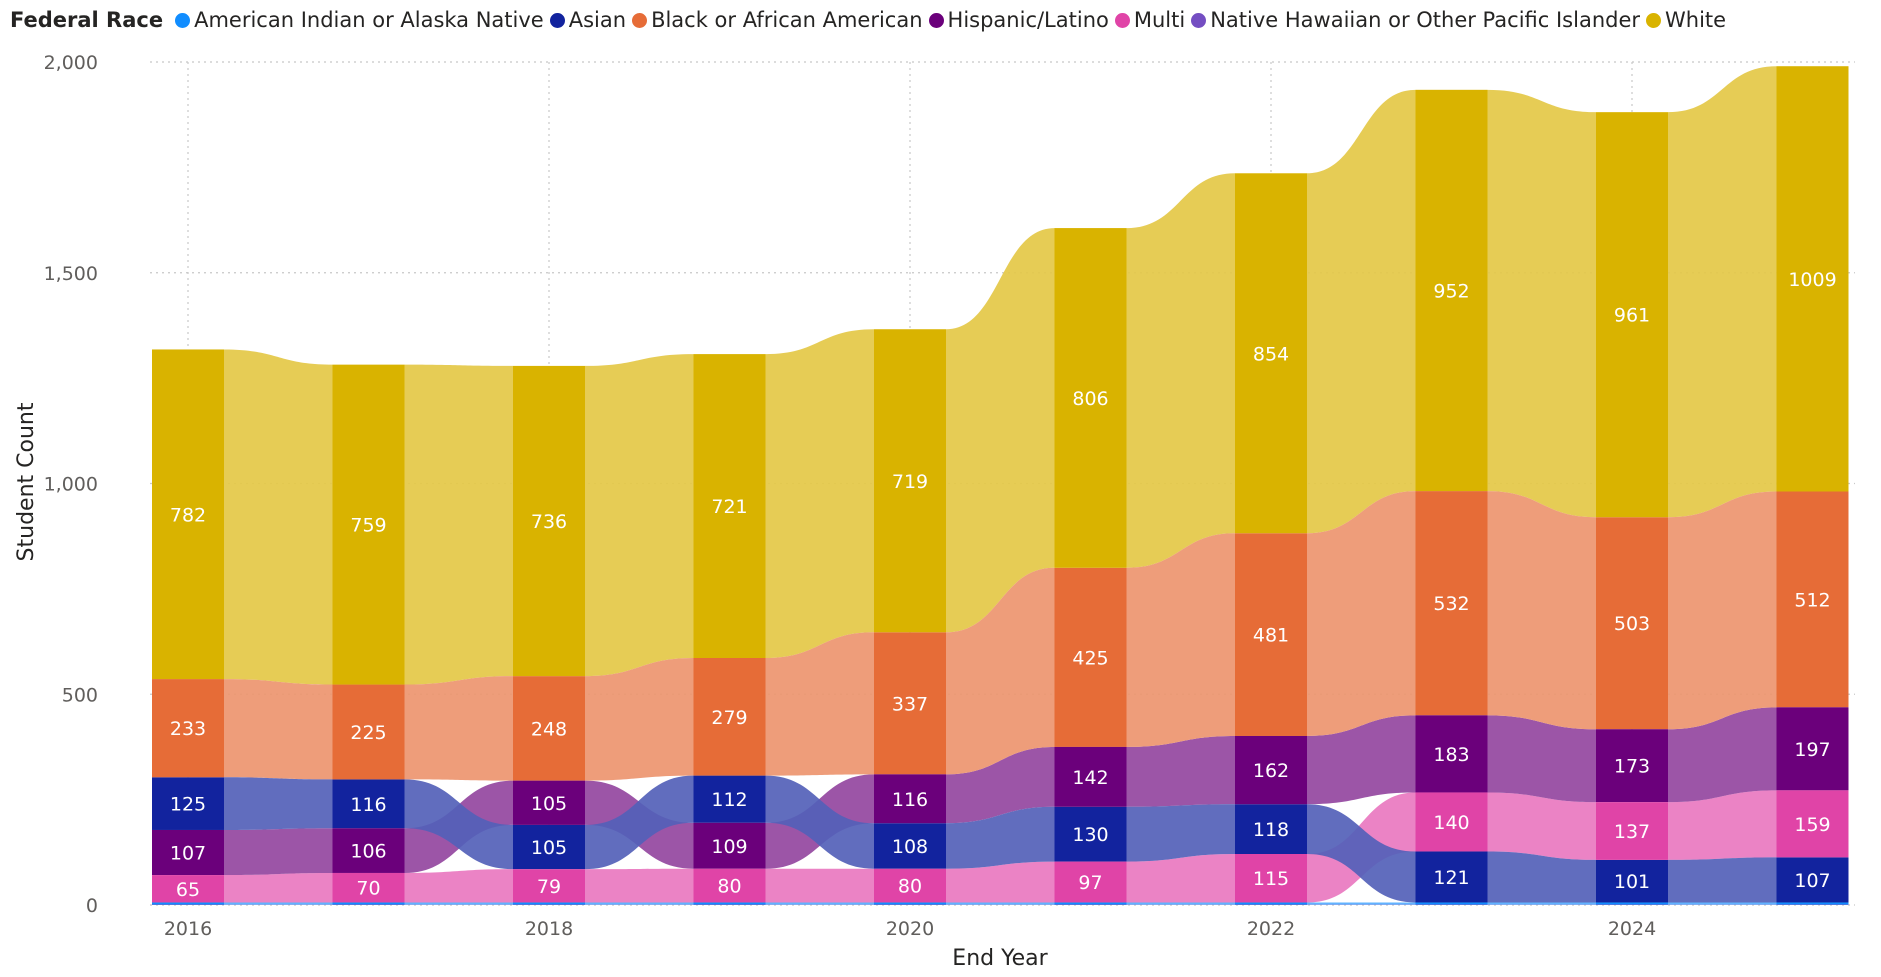  I want to click on data-label: 116, so click(368, 805).